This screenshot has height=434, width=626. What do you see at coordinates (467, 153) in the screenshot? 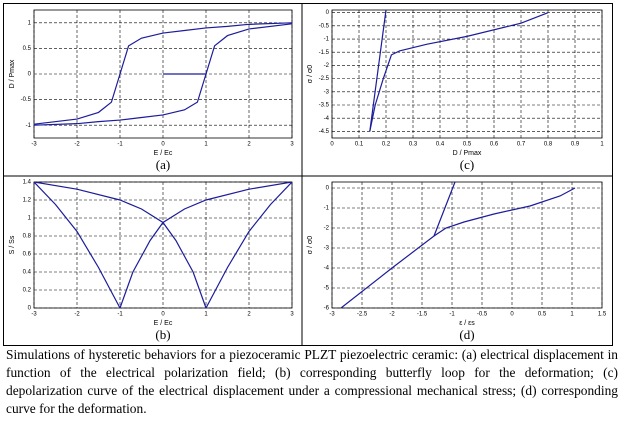
I see `x-axis-label: D / Pmax` at bounding box center [467, 153].